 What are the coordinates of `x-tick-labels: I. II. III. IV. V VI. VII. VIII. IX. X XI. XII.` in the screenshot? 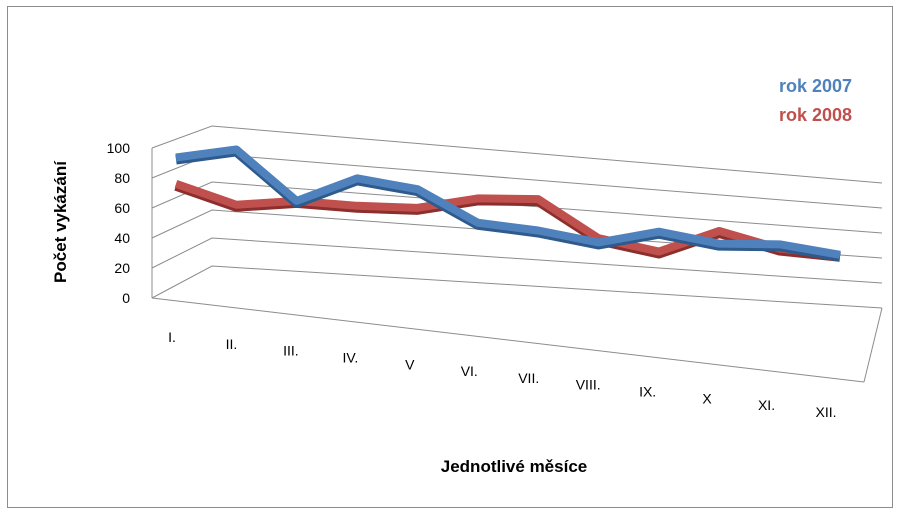 It's located at (502, 374).